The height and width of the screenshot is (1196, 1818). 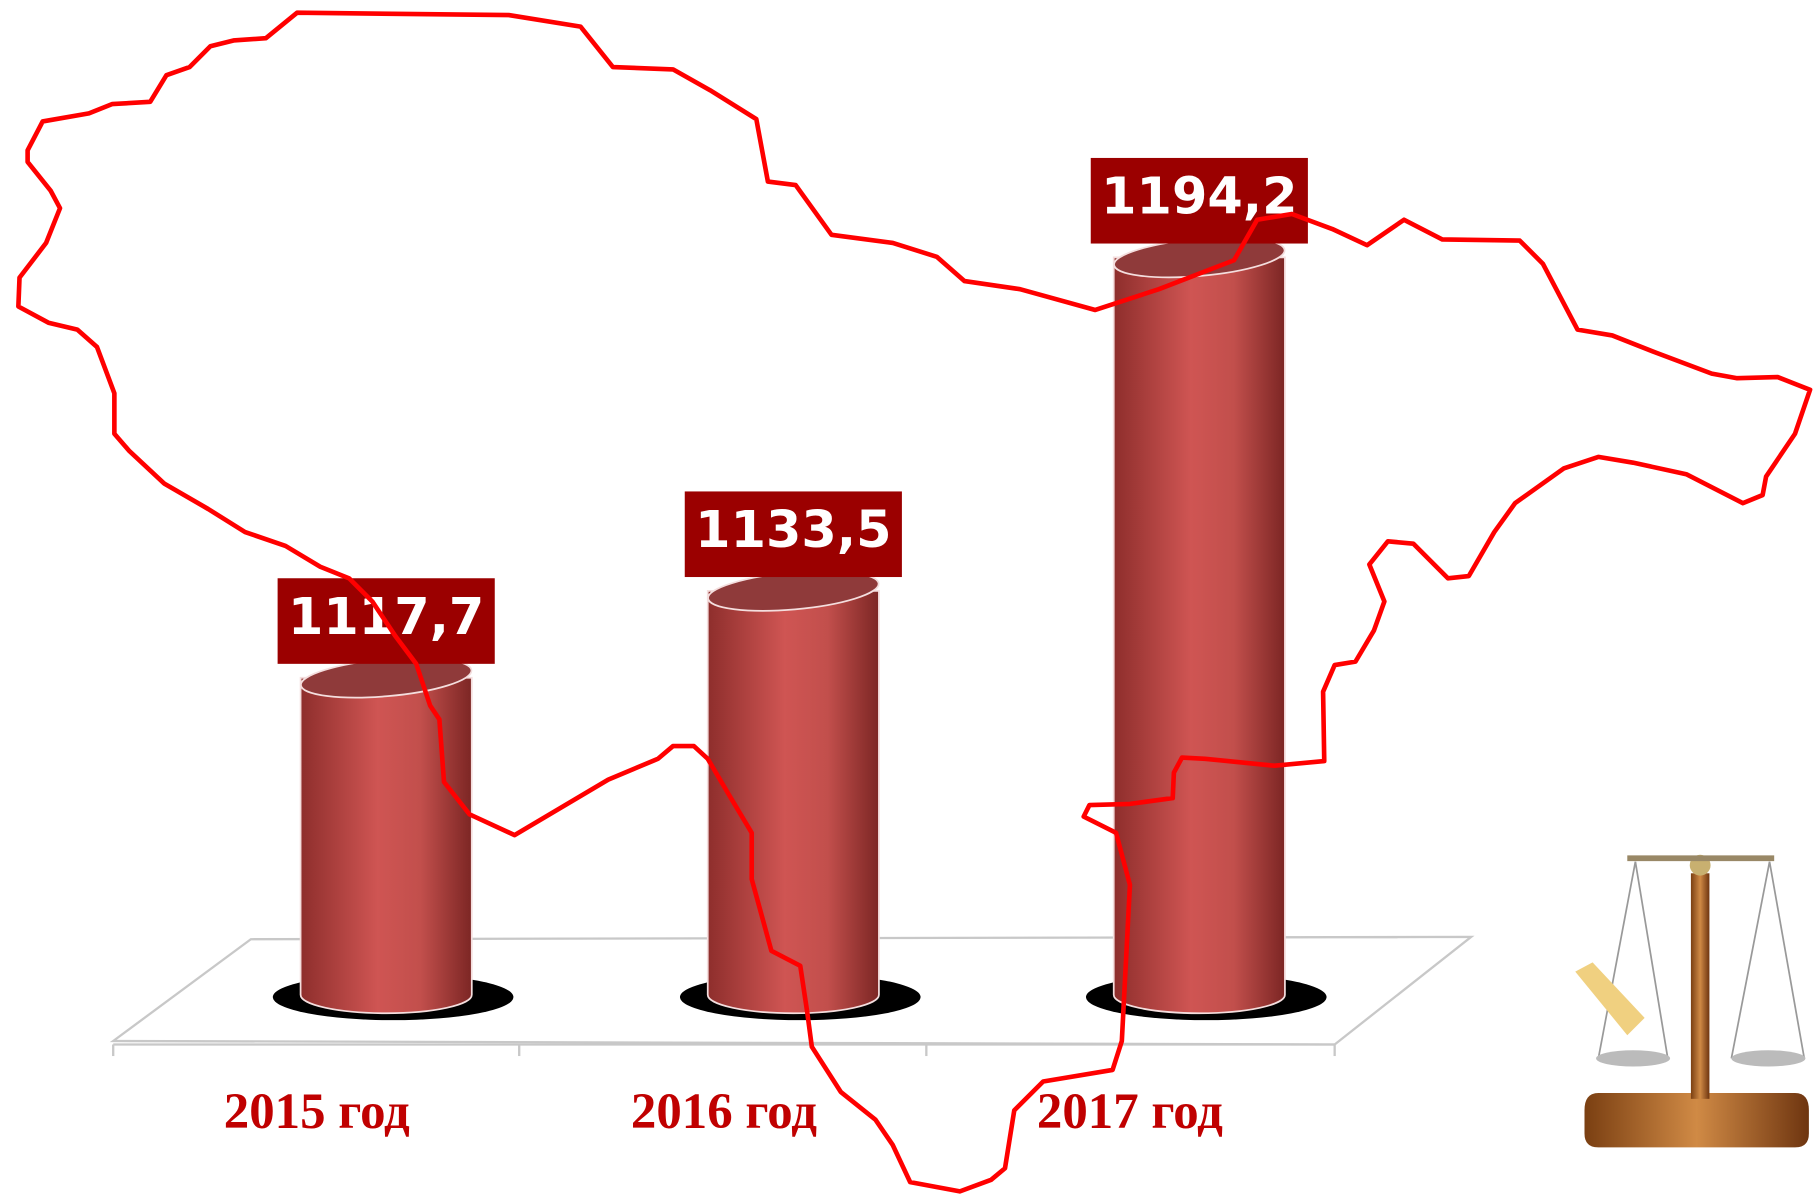 What do you see at coordinates (1130, 1112) in the screenshot?
I see `x-tick-label: 2017 год` at bounding box center [1130, 1112].